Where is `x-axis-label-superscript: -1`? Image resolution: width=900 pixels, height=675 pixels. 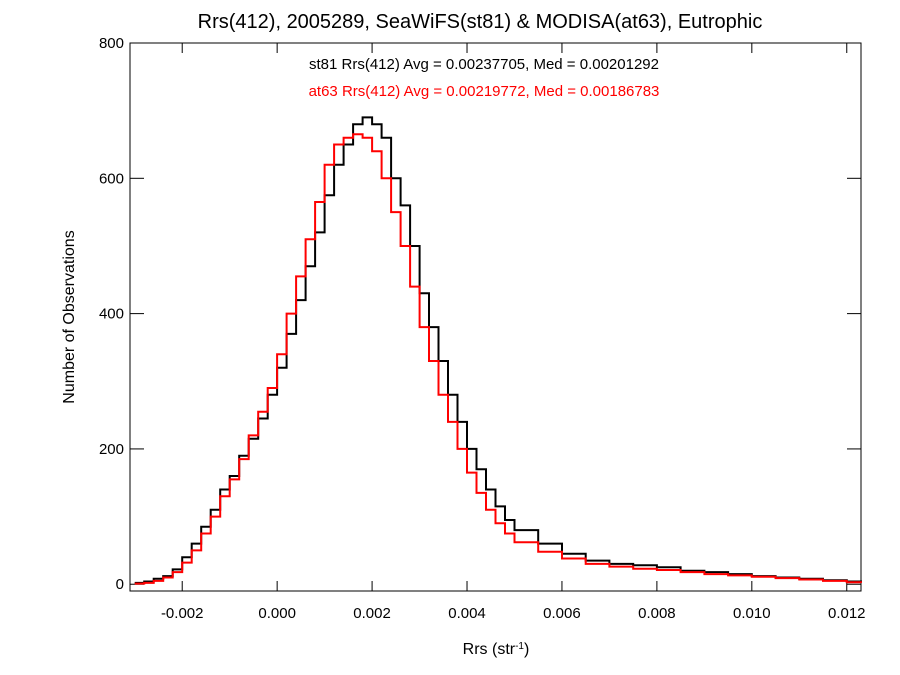 x-axis-label-superscript: -1 is located at coordinates (519, 646).